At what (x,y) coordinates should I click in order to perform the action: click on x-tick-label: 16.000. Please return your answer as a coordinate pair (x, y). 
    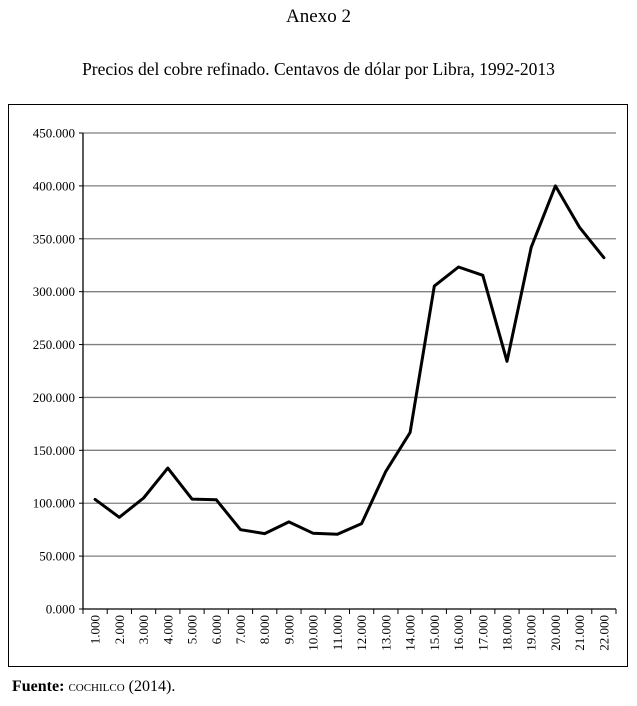
    Looking at the image, I should click on (458, 633).